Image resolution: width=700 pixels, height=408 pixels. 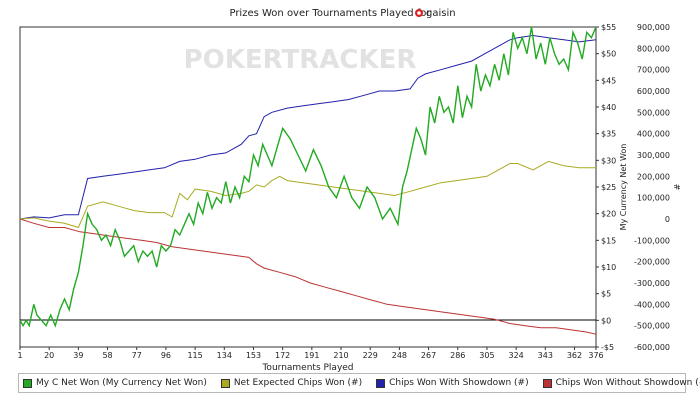 What do you see at coordinates (608, 54) in the screenshot?
I see `y-currency-tick-label: $50` at bounding box center [608, 54].